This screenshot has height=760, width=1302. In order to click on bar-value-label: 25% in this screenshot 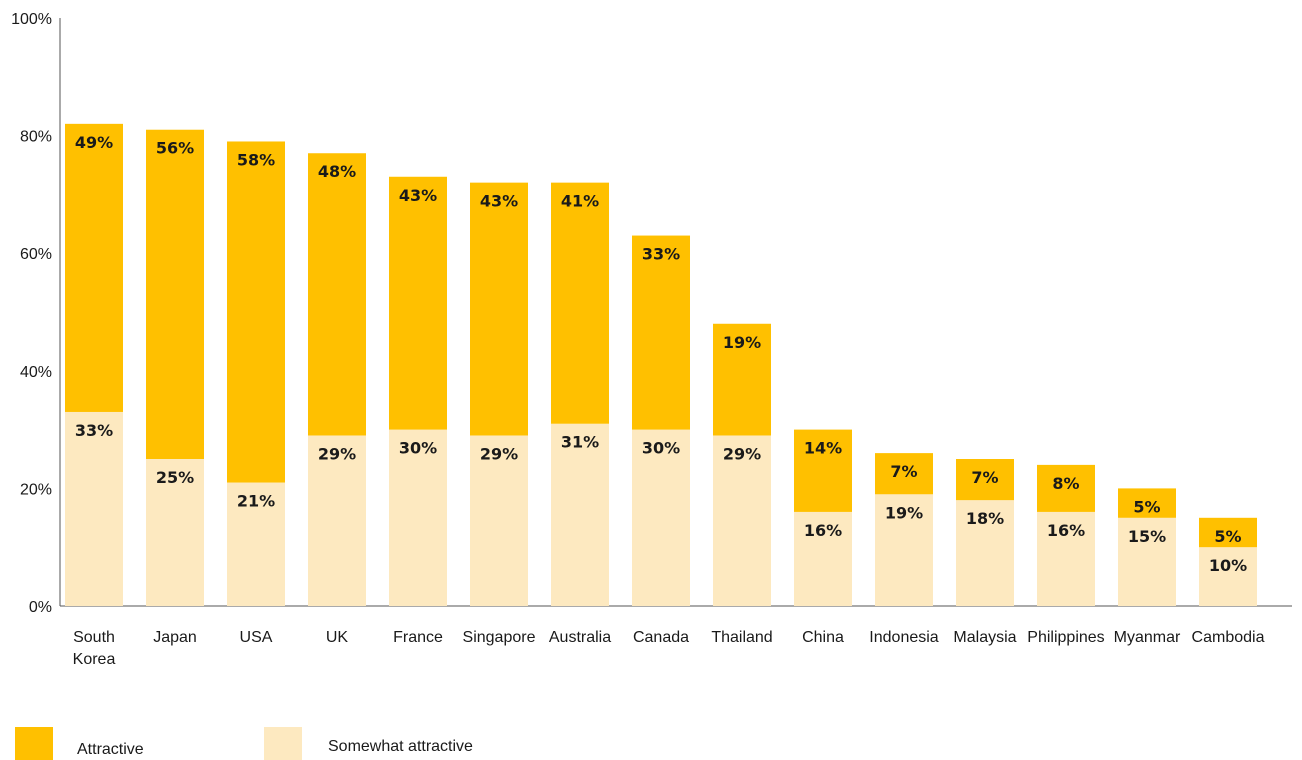, I will do `click(175, 477)`.